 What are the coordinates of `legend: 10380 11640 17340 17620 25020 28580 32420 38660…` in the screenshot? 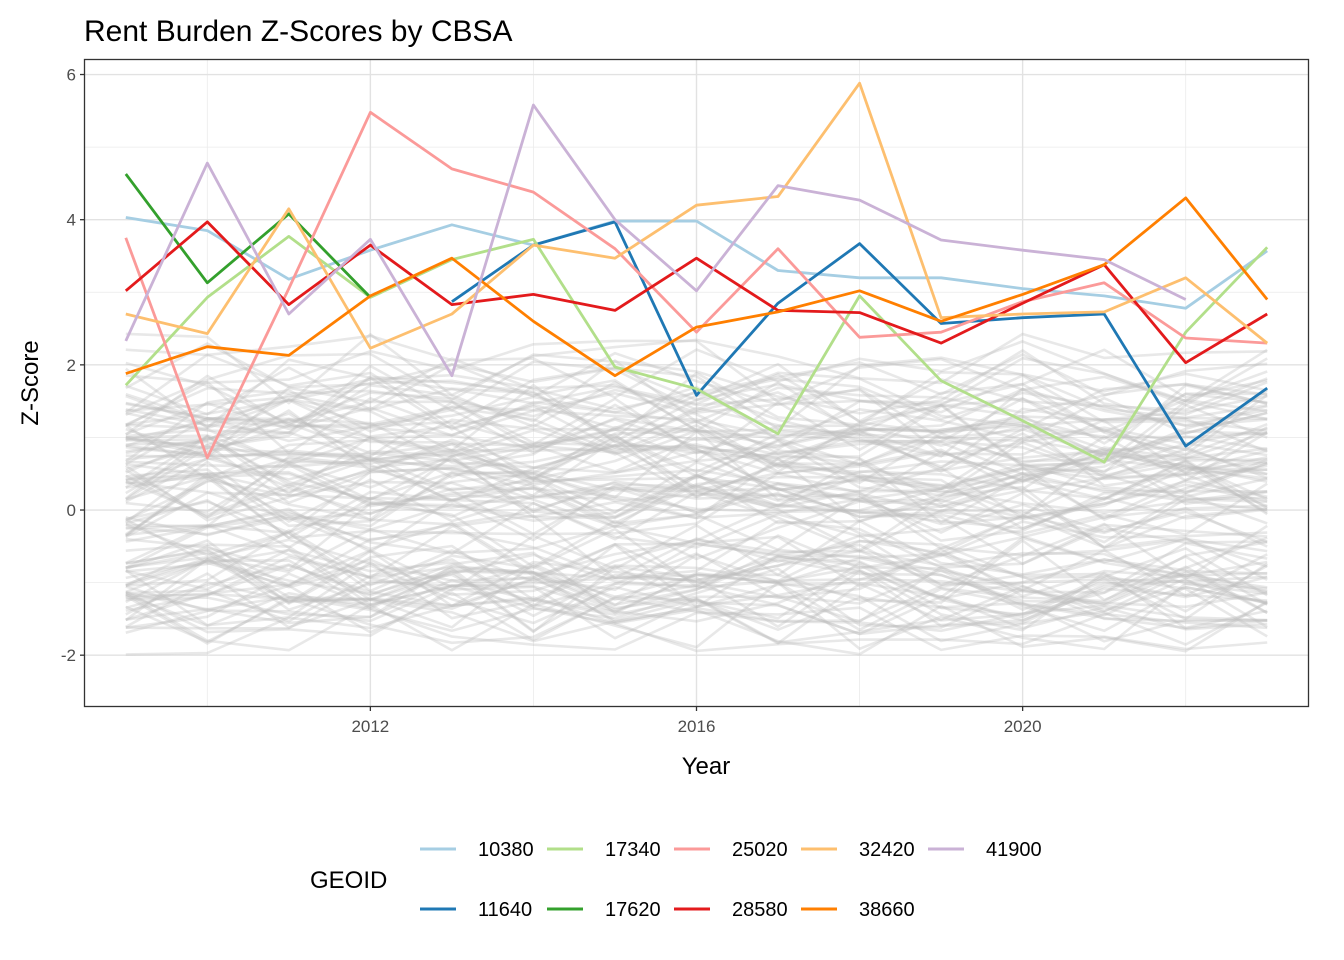 It's located at (731, 880).